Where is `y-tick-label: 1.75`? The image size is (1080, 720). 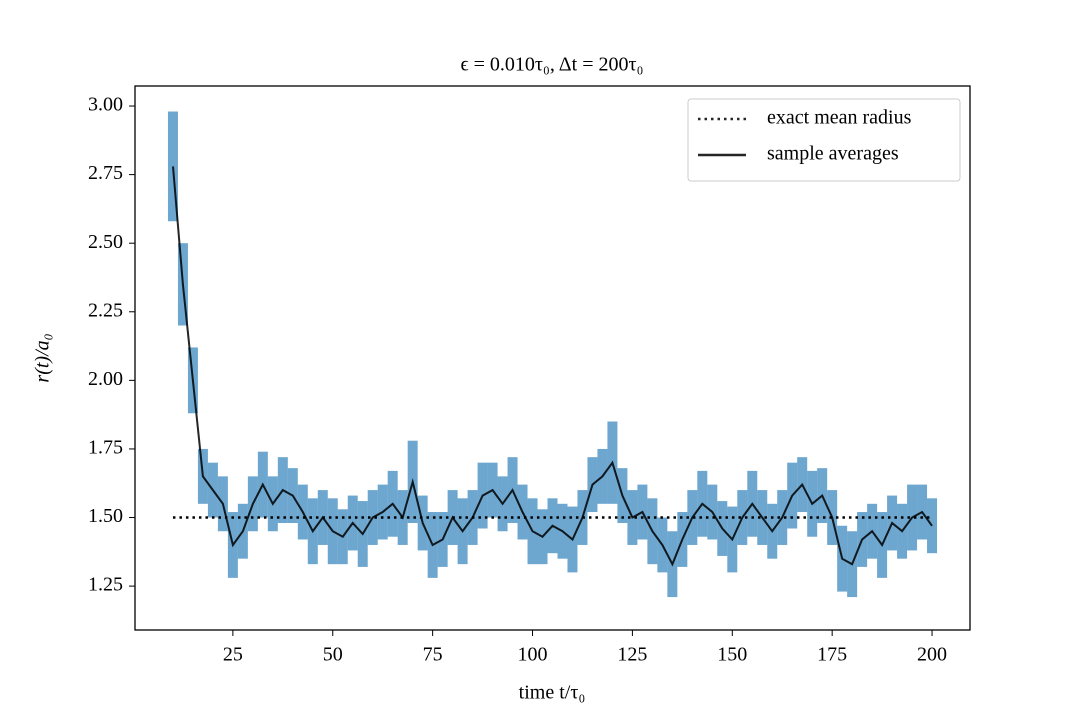 y-tick-label: 1.75 is located at coordinates (105, 448).